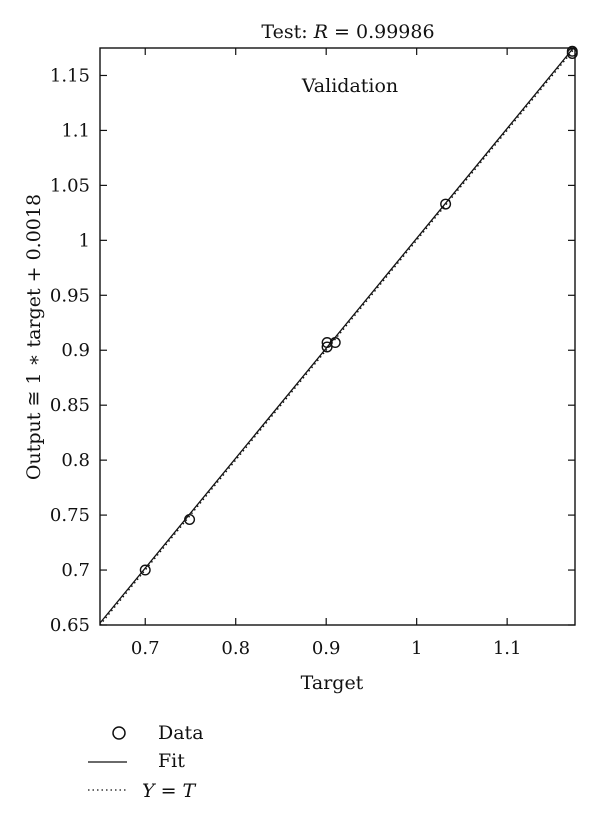  What do you see at coordinates (34, 337) in the screenshot?
I see `y-axis-label: Output ≅ 1 ∗ target + 0.0018` at bounding box center [34, 337].